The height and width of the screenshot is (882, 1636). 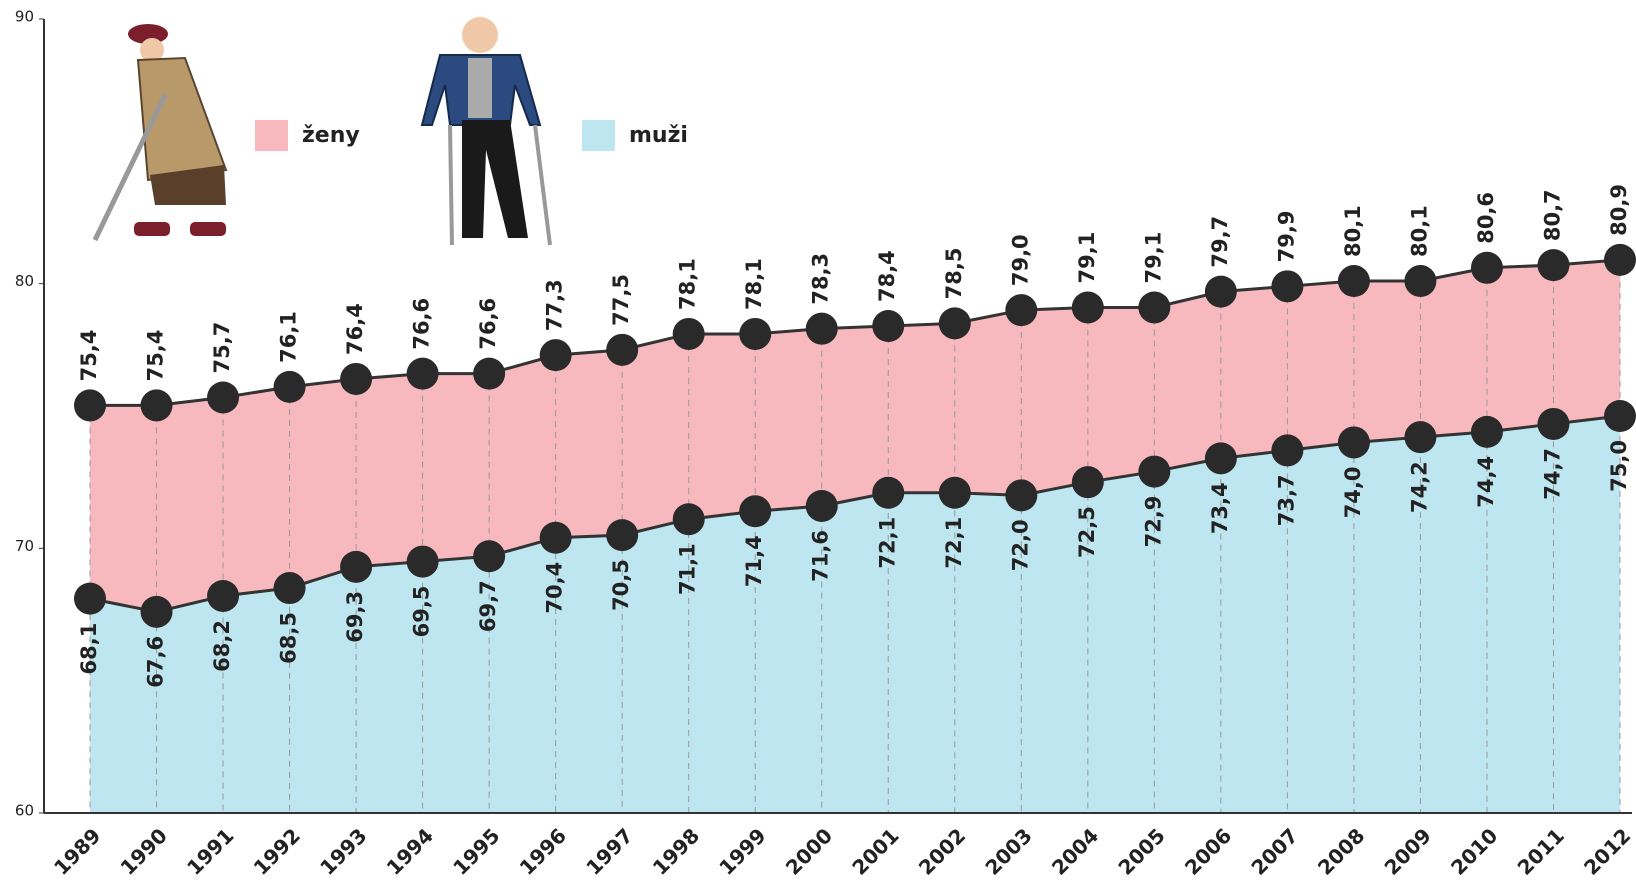 What do you see at coordinates (210, 851) in the screenshot?
I see `x-tick-label: 1991` at bounding box center [210, 851].